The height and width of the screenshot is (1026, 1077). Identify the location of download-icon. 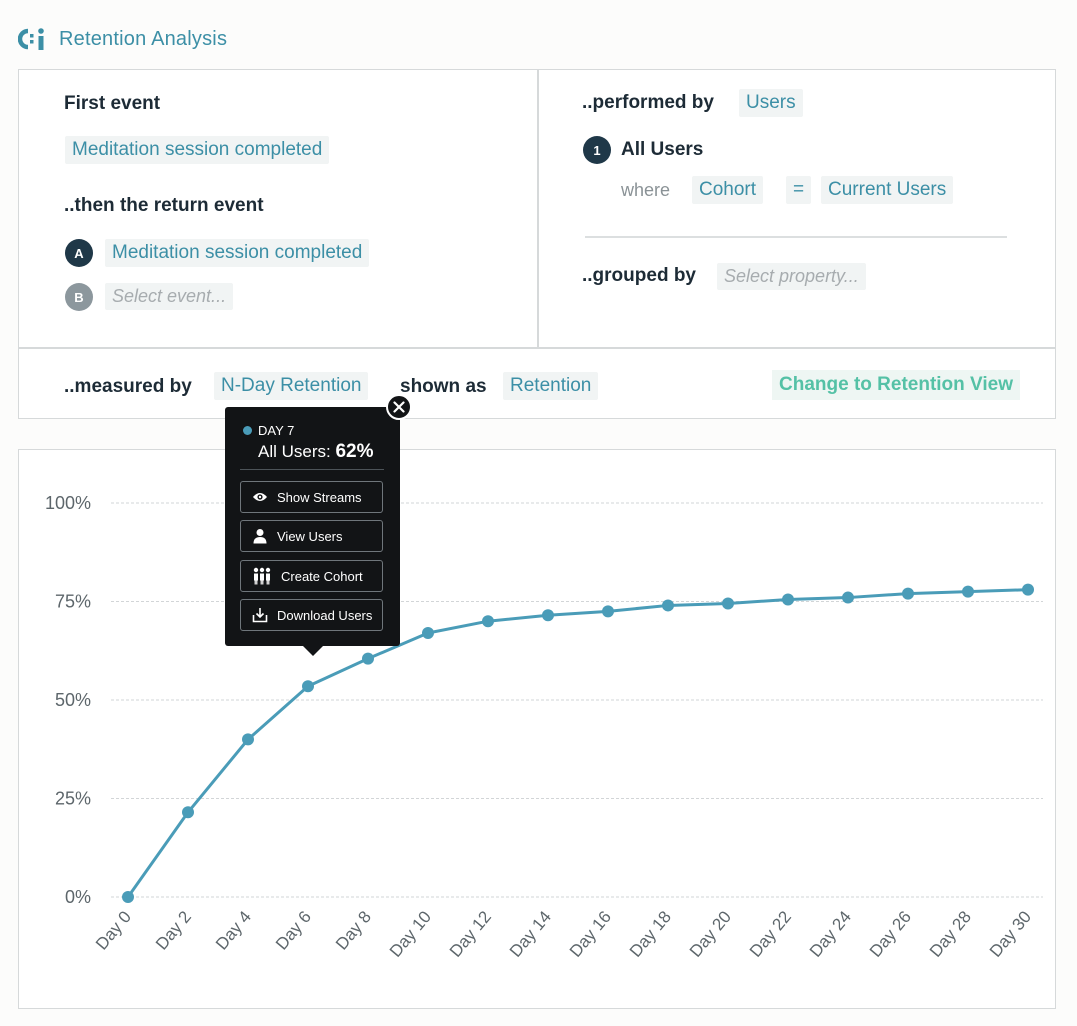
(260, 615).